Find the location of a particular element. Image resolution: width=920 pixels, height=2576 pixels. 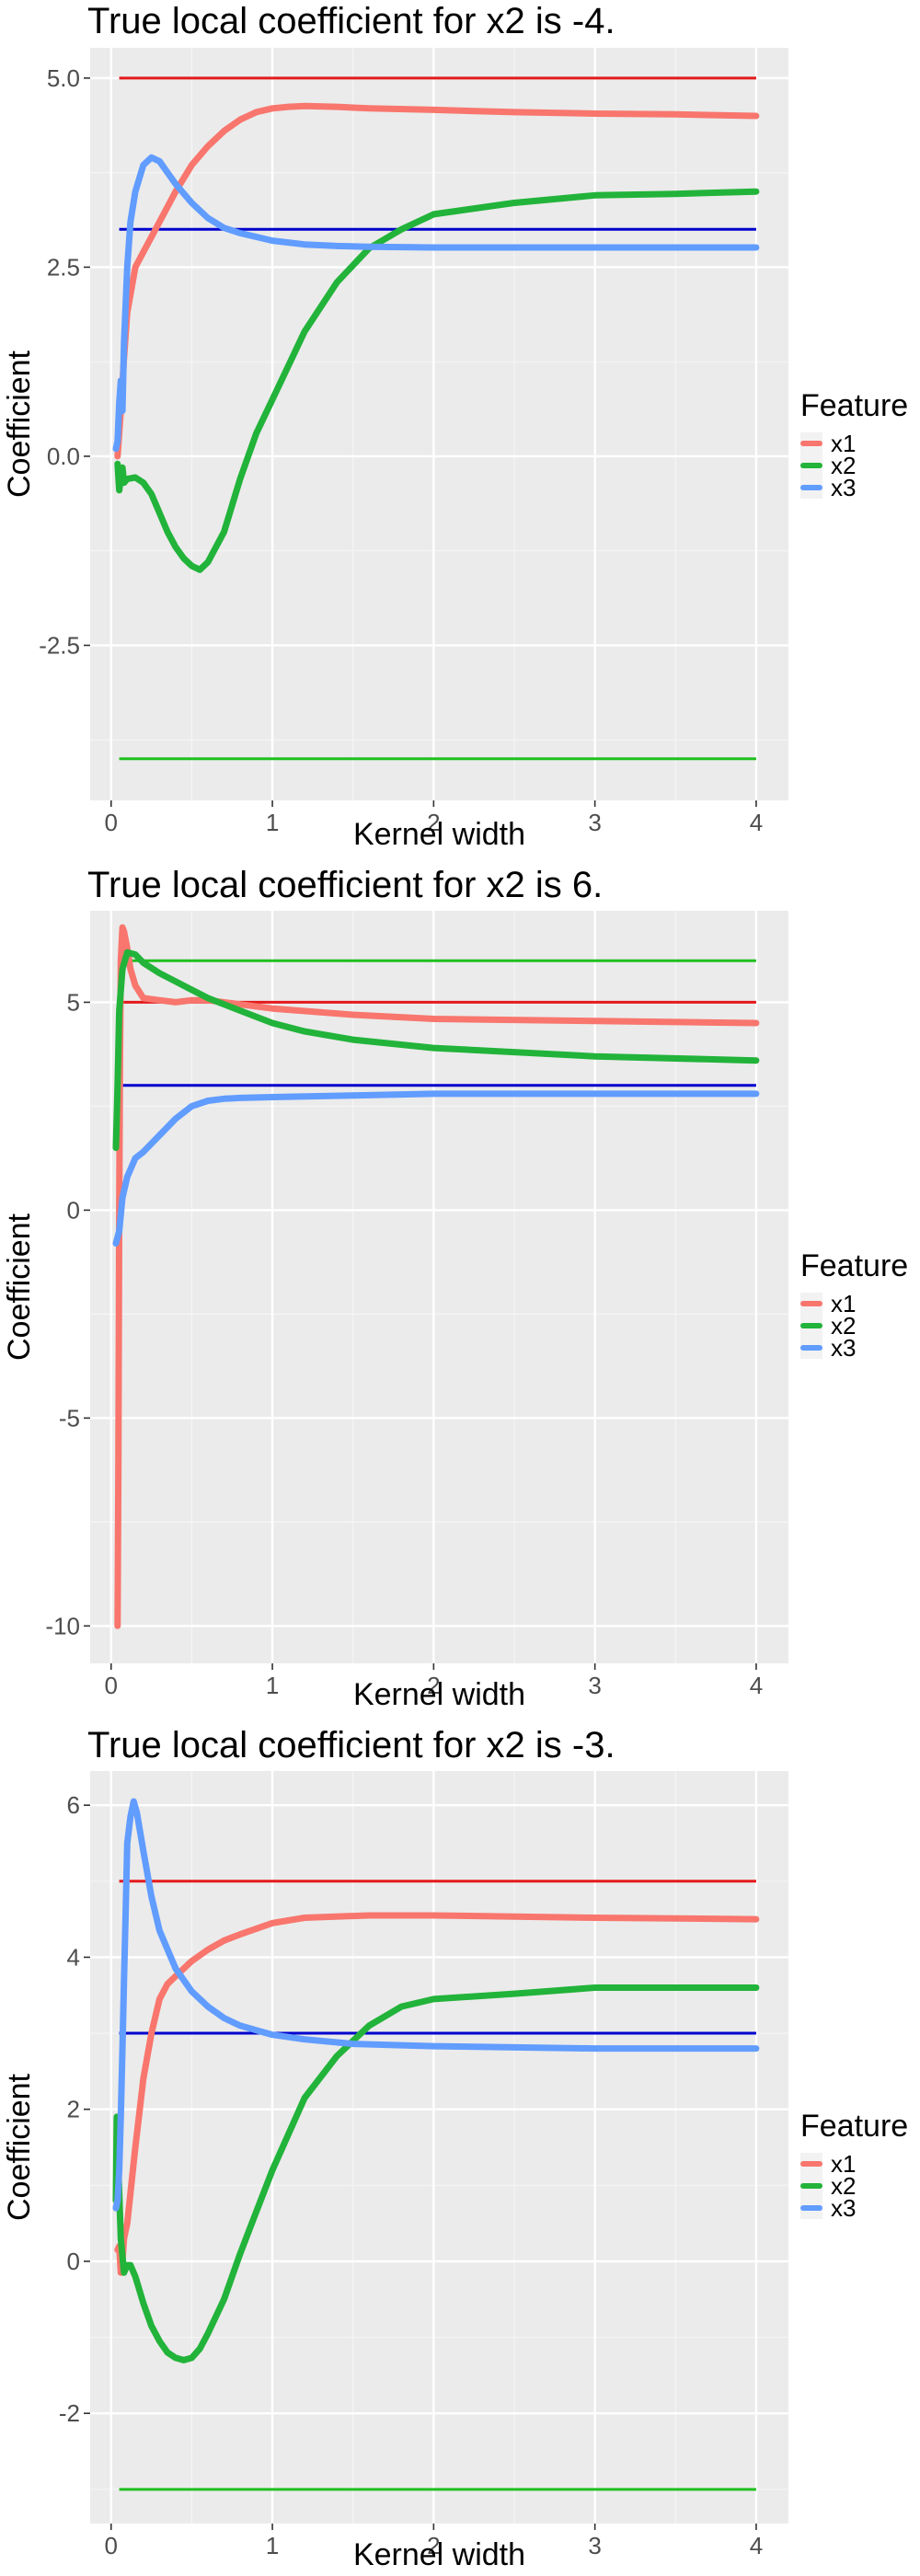

y-tick-label: -10 is located at coordinates (62, 1625).